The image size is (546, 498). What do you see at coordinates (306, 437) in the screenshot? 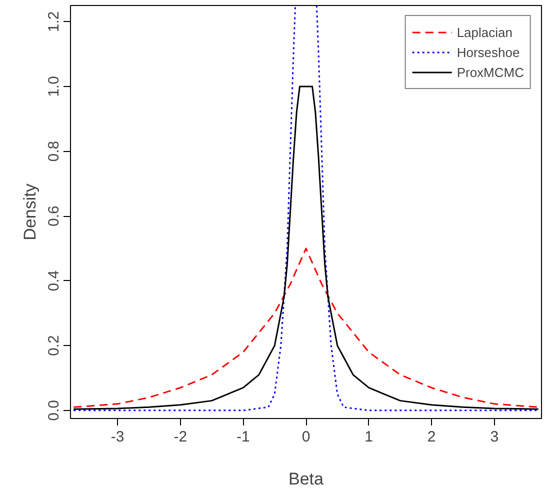
I see `x-tick-label: 0` at bounding box center [306, 437].